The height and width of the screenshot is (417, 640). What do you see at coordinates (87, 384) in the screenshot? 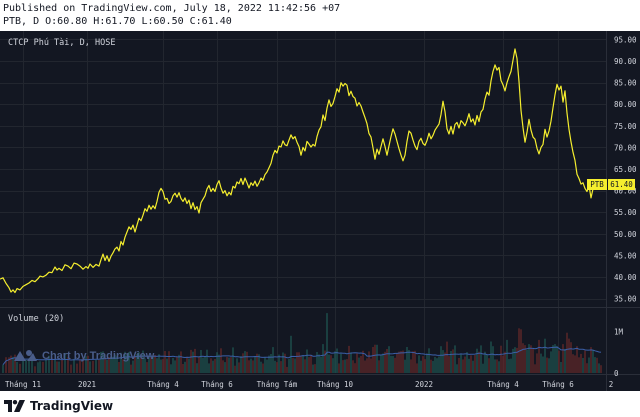
I see `x-tick-label: 2021` at bounding box center [87, 384].